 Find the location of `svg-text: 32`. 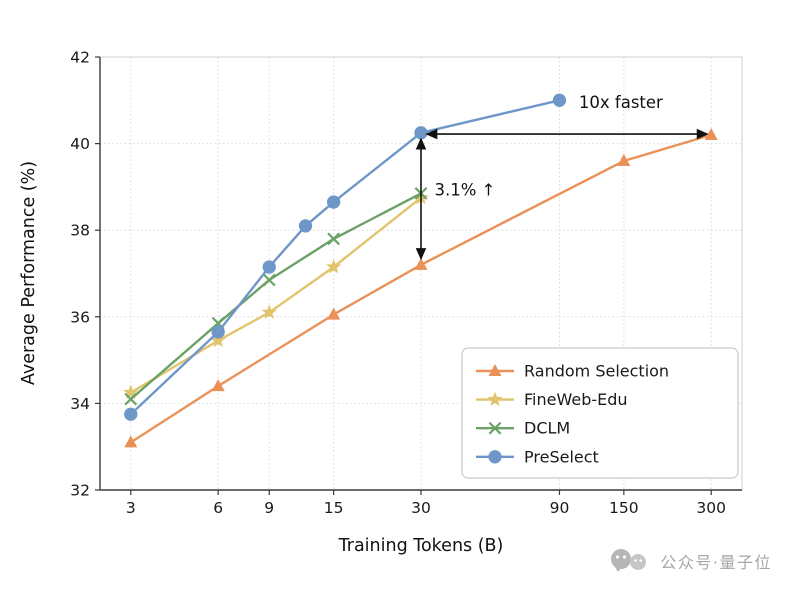

svg-text: 32 is located at coordinates (80, 491).